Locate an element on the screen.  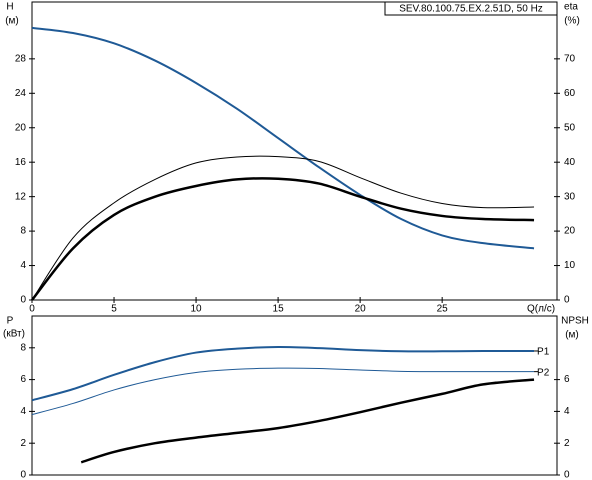
x-tick-label: 5 is located at coordinates (114, 309).